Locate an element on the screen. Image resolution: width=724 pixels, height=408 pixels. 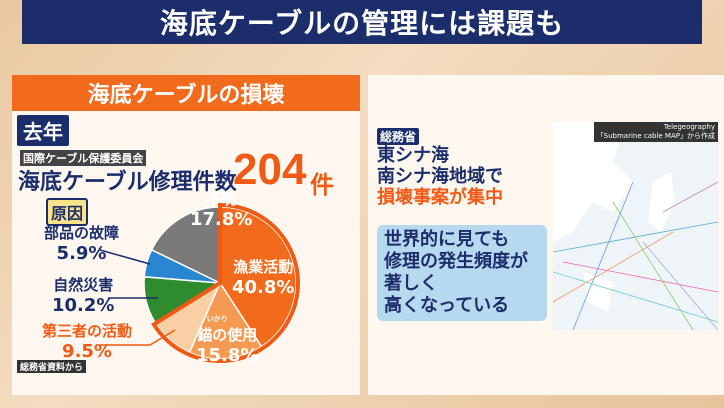
count-value: 204 is located at coordinates (270, 169).